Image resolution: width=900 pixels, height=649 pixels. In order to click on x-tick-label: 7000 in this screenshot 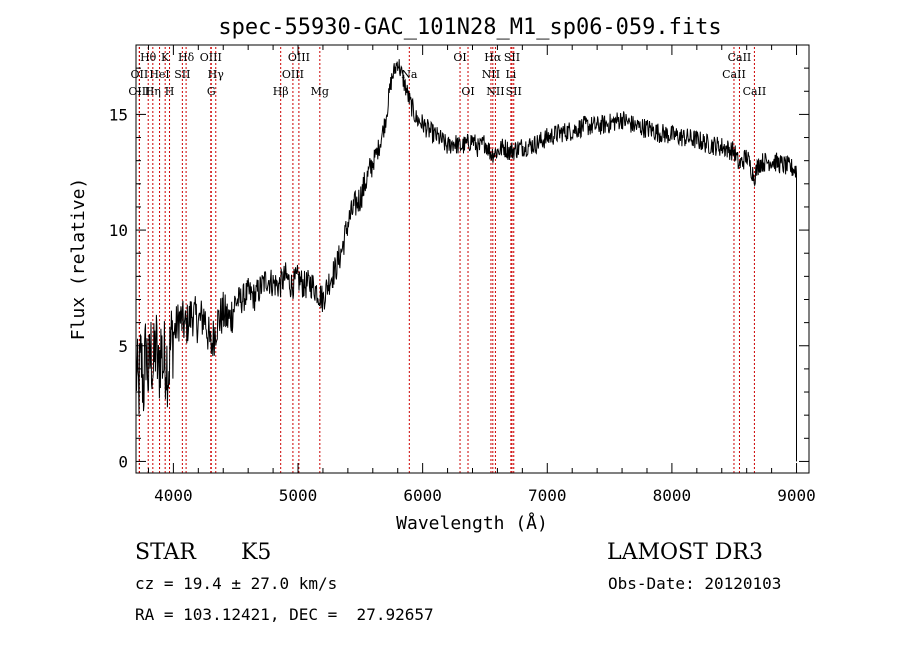, I will do `click(547, 495)`.